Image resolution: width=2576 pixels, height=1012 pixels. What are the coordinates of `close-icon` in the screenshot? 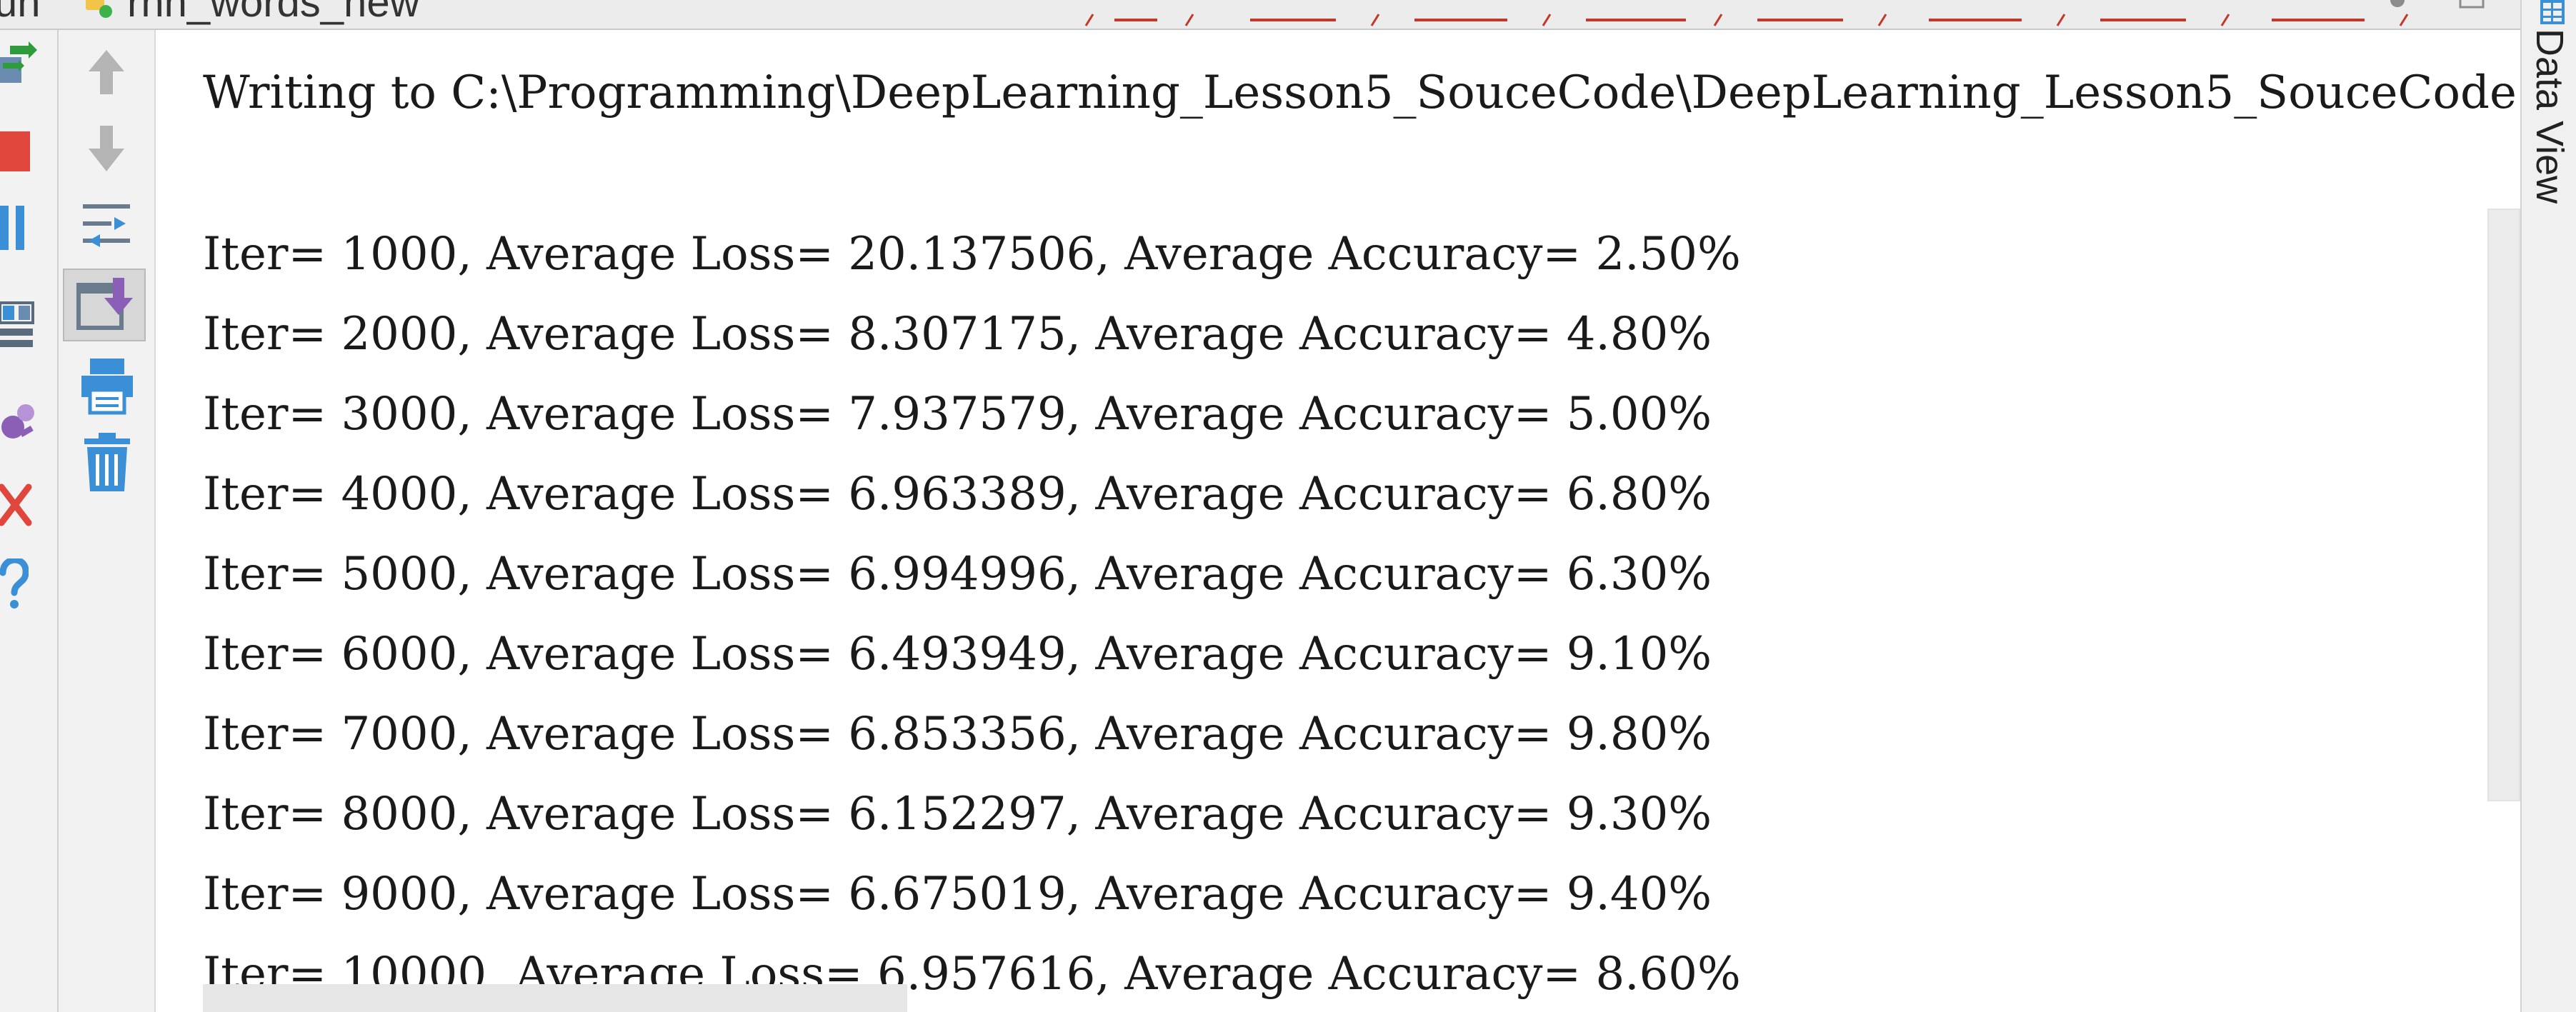 It's located at (16, 505).